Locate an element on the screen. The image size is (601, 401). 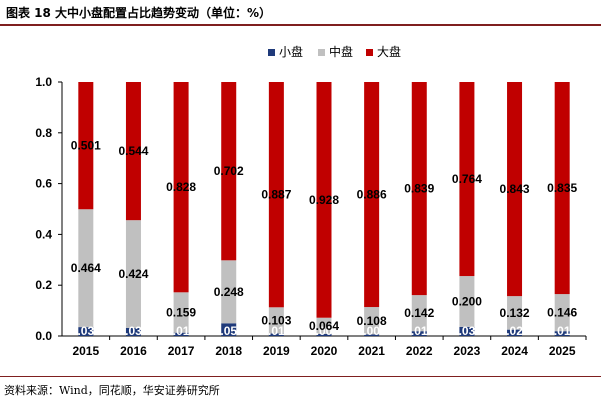
data-label-large: 0.886 is located at coordinates (372, 195).